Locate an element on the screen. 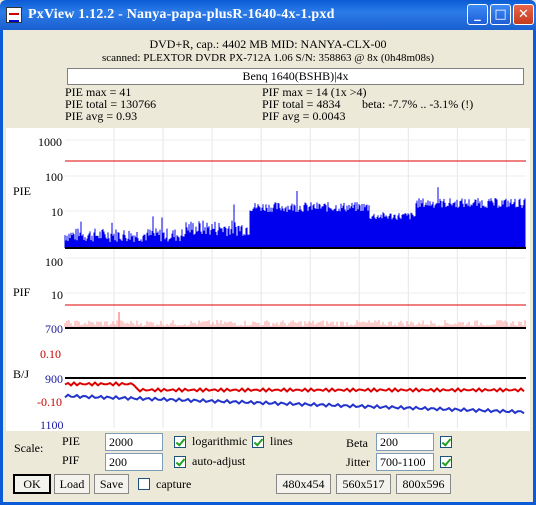  window-frame-bottom is located at coordinates (268, 503).